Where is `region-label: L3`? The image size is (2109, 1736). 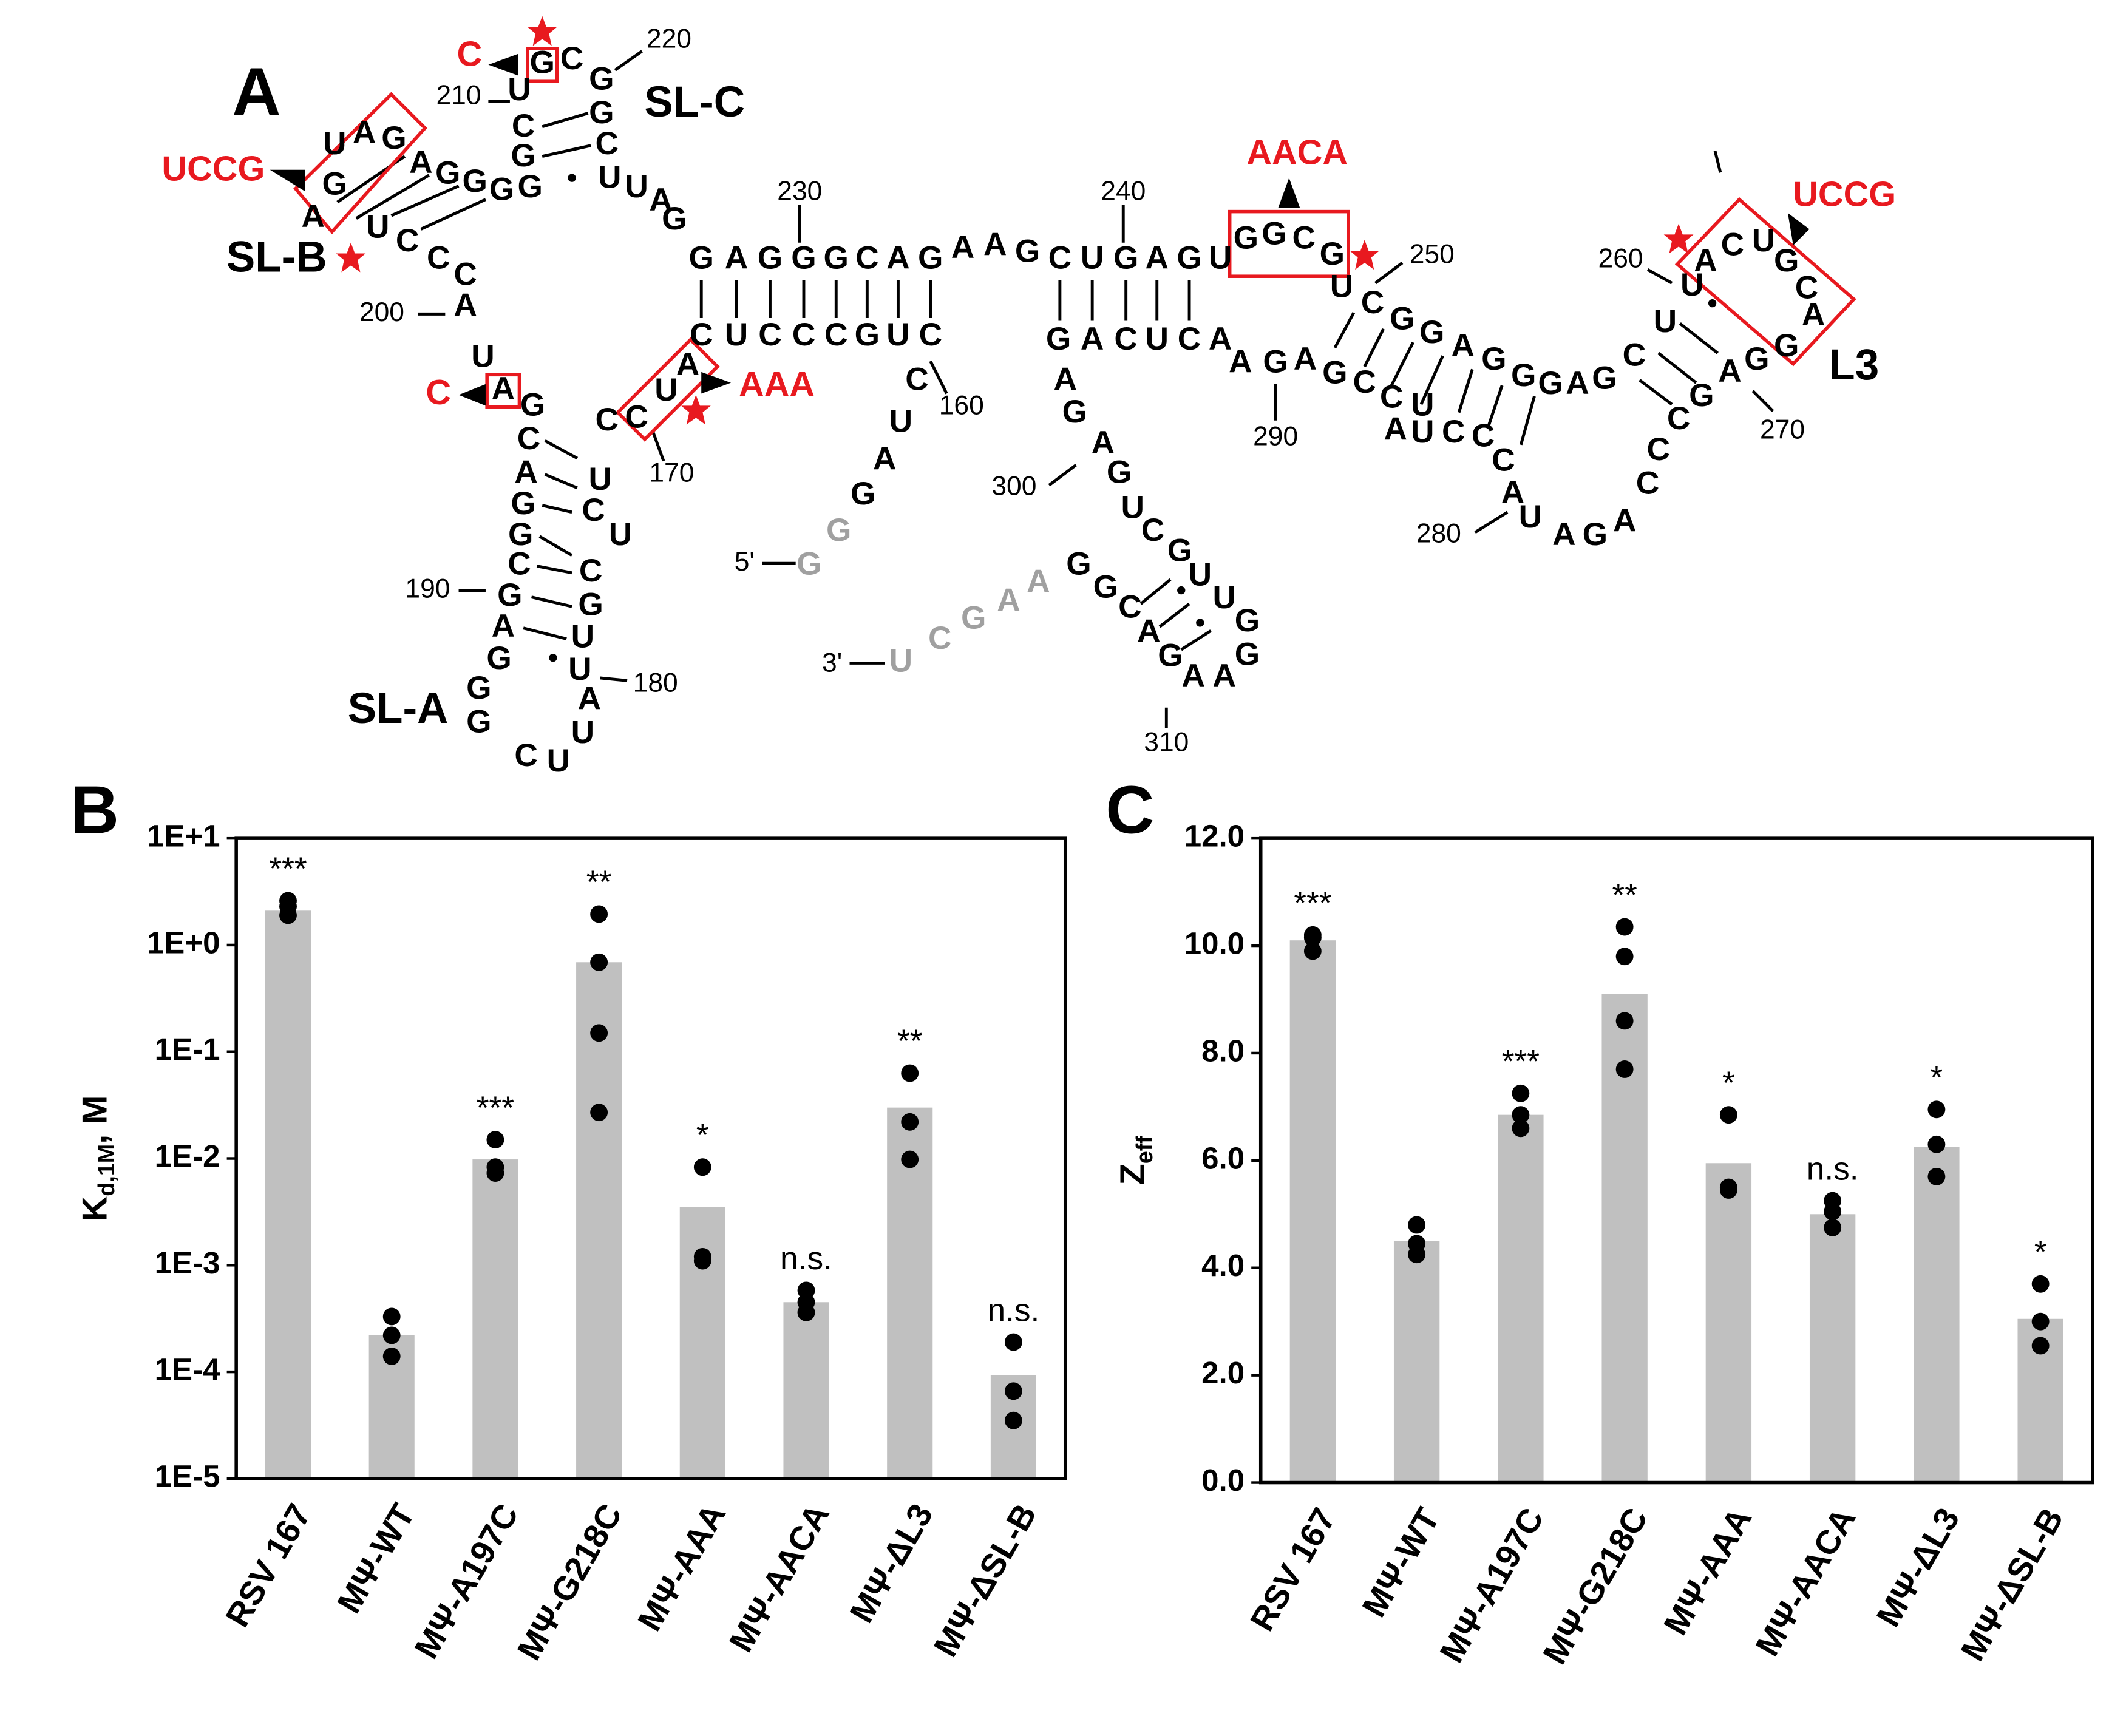 region-label: L3 is located at coordinates (1854, 365).